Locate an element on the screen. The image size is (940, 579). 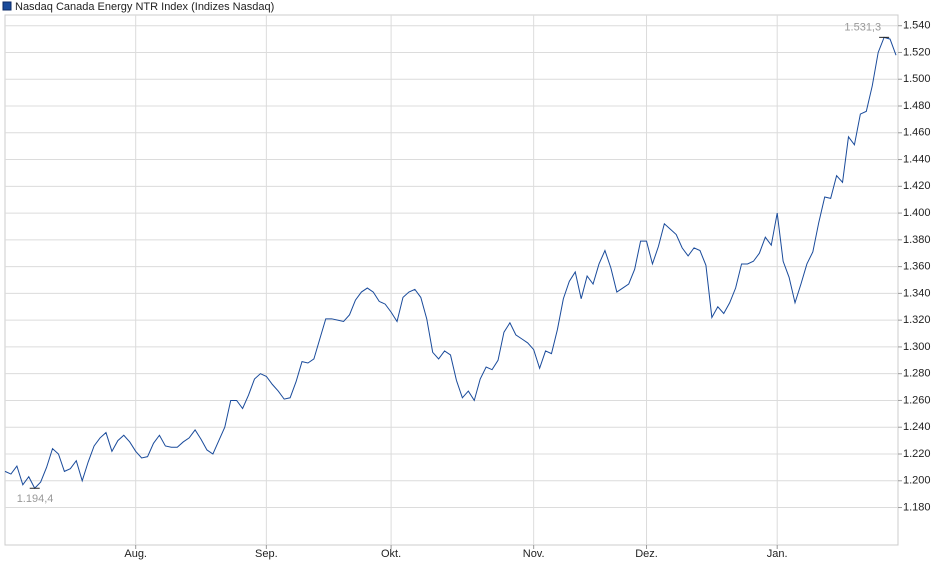
legend-swatch is located at coordinates (7, 6).